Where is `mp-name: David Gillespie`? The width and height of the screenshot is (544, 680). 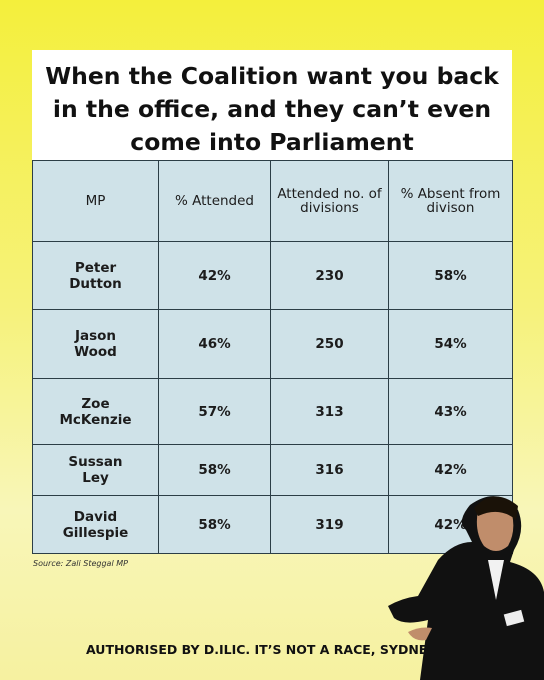 mp-name: David Gillespie is located at coordinates (95, 524).